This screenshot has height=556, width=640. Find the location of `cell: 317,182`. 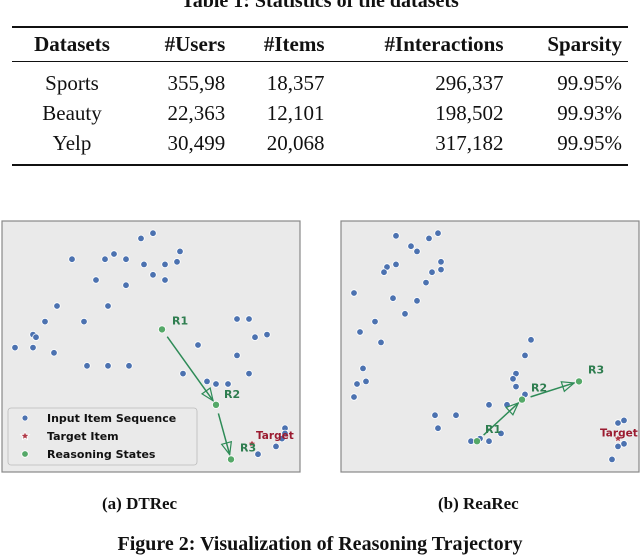

cell: 317,182 is located at coordinates (469, 142).